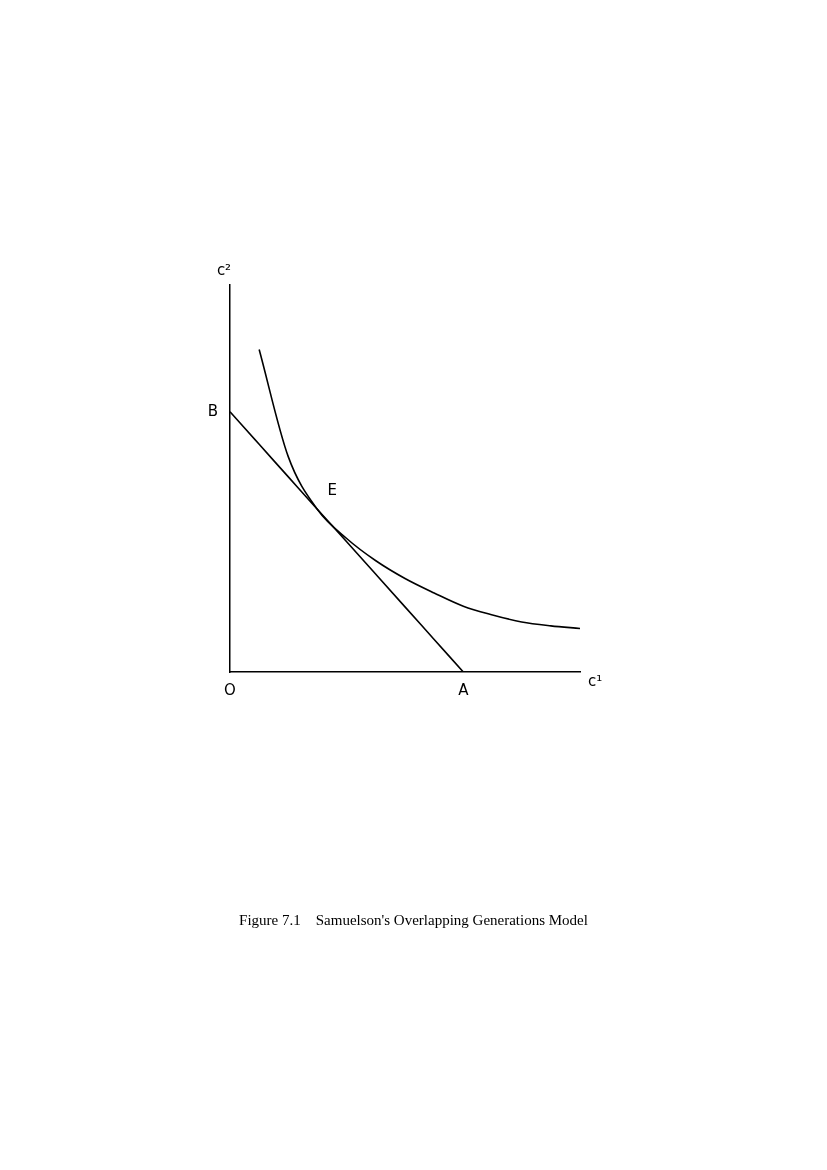  Describe the element at coordinates (464, 689) in the screenshot. I see `x-tick-label: A` at that location.